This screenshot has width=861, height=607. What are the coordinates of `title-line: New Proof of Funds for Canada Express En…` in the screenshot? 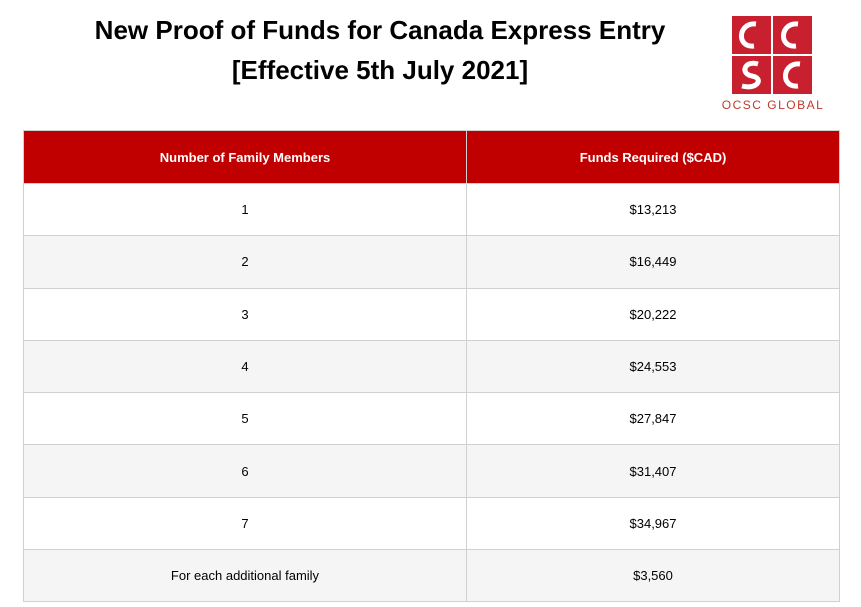 It's located at (380, 30).